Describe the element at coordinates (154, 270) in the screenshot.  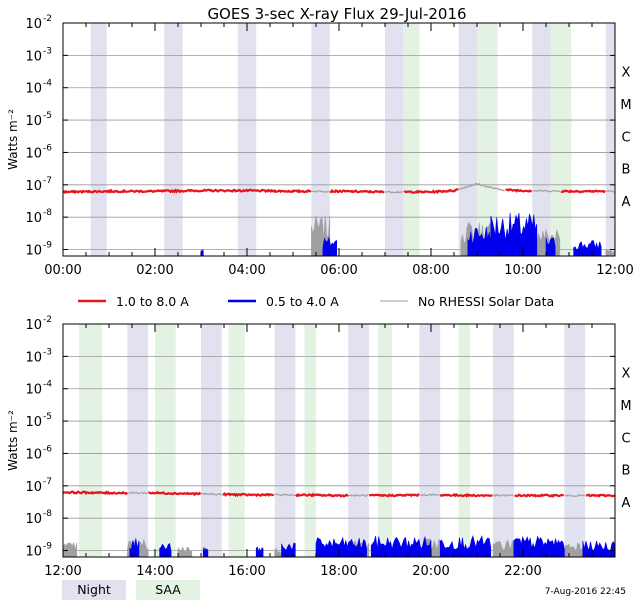
I see `x-tick-label: 02:00` at that location.